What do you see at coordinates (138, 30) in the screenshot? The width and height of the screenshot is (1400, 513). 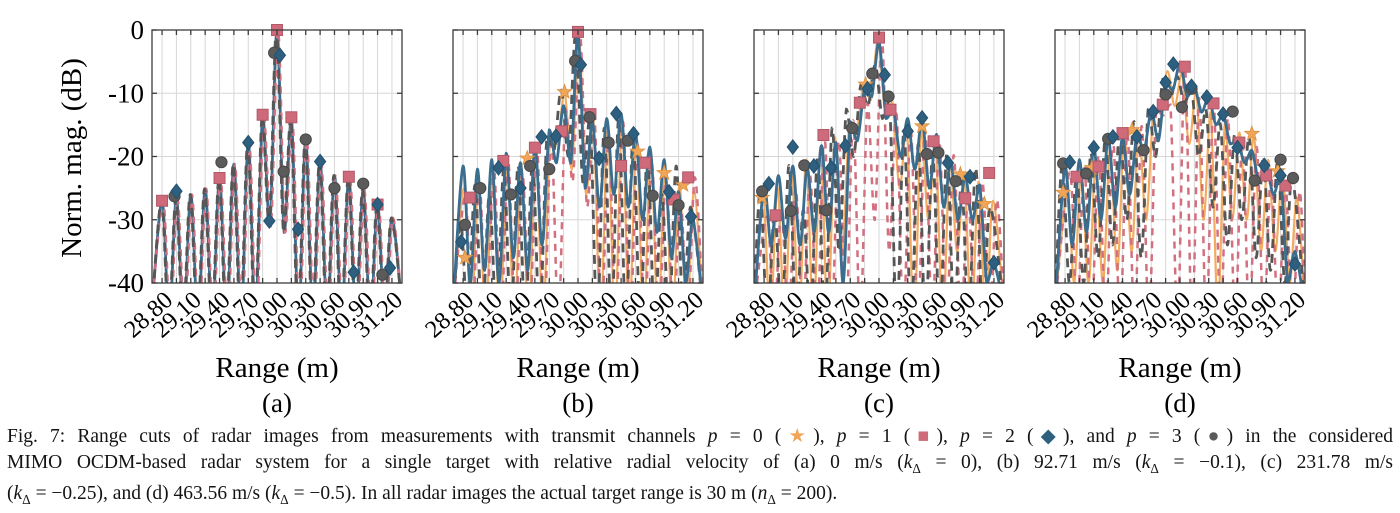 I see `y-tick-label: 0` at bounding box center [138, 30].